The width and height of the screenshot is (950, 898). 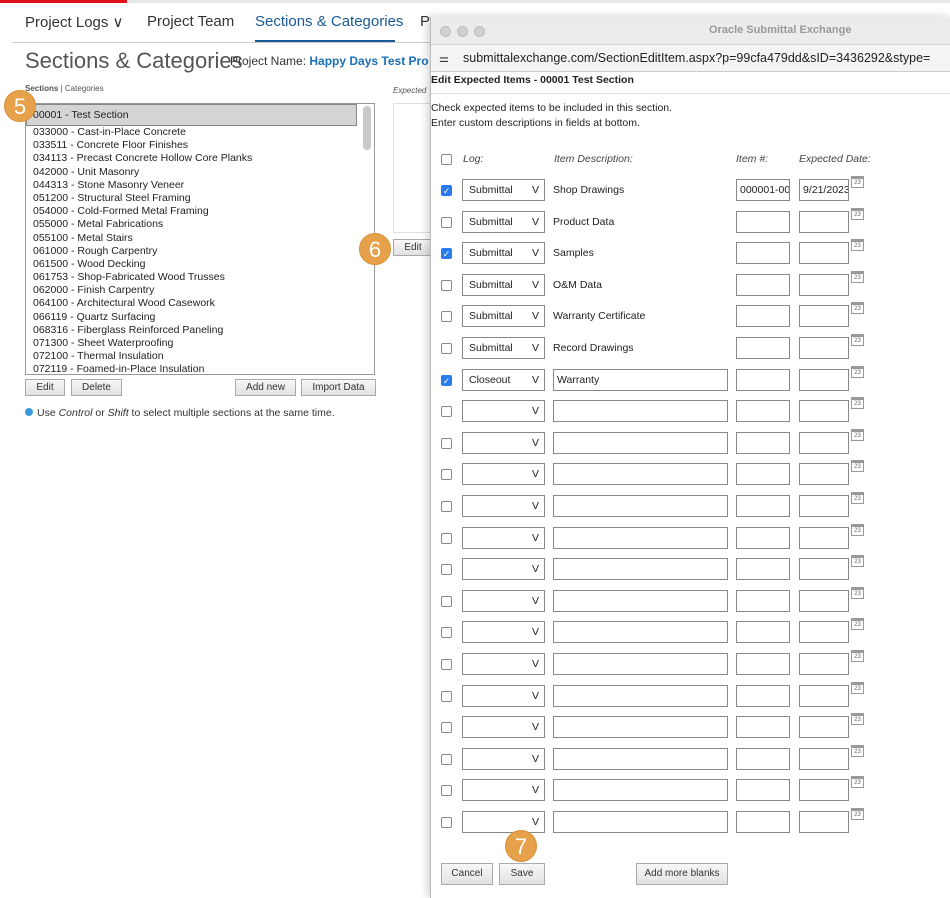 What do you see at coordinates (462, 31) in the screenshot?
I see `minimize-window-button` at bounding box center [462, 31].